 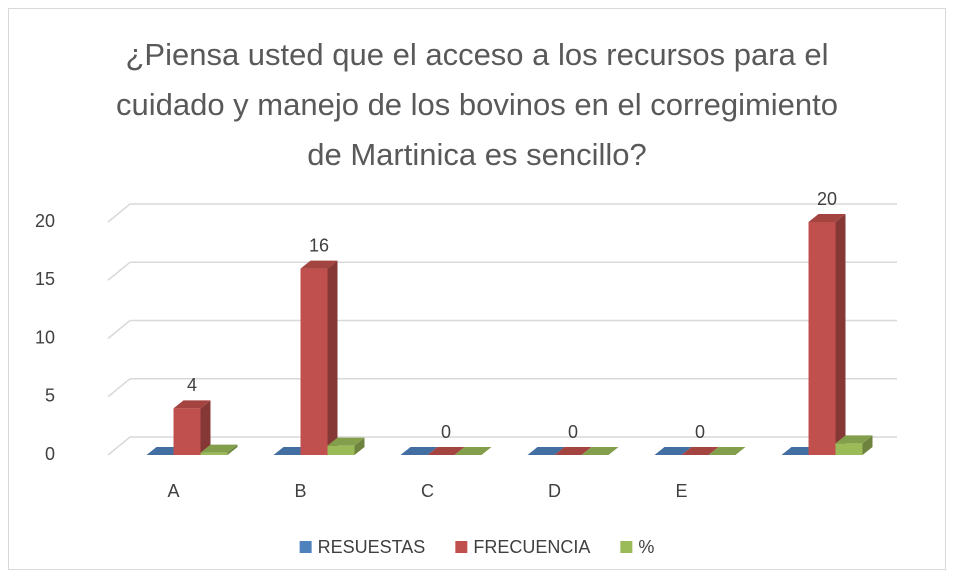 I want to click on legend-label: %, so click(x=646, y=547).